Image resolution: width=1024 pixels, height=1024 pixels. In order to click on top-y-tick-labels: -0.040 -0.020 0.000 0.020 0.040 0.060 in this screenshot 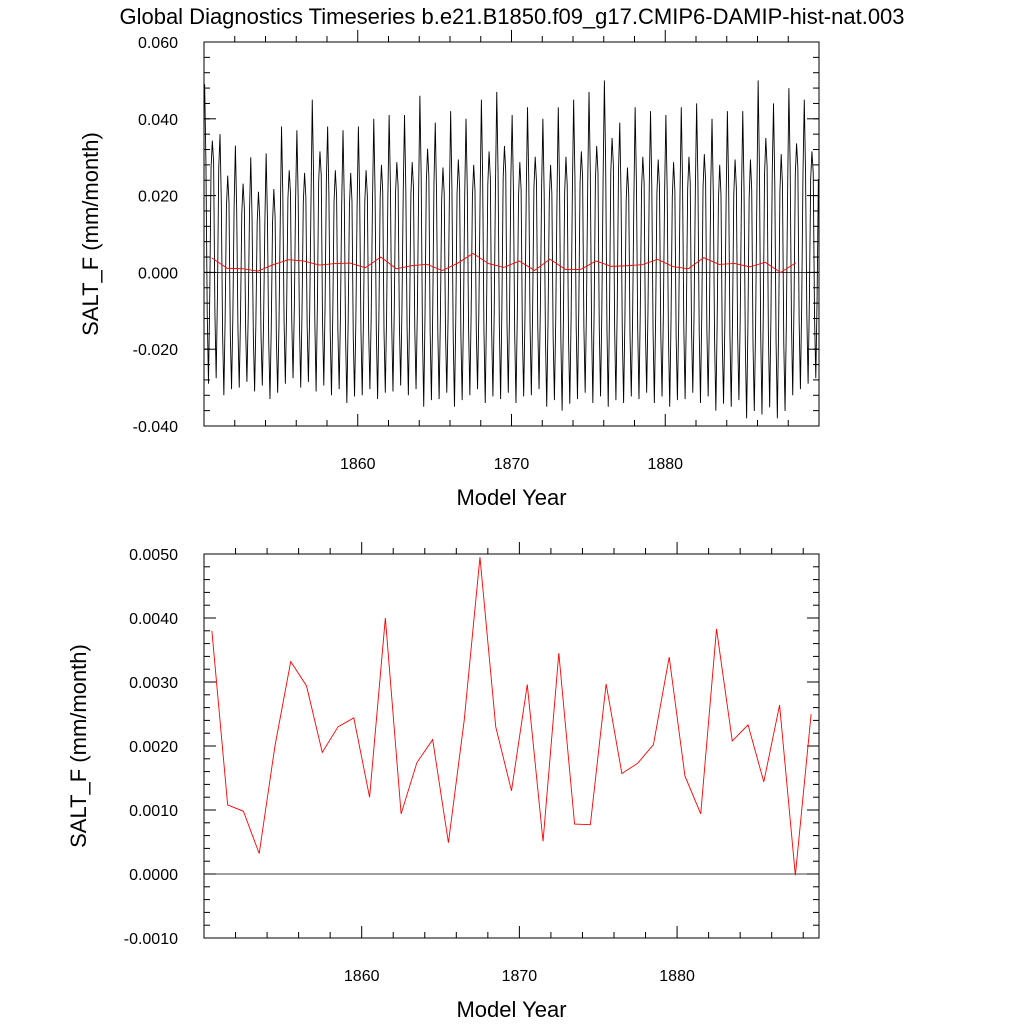, I will do `click(155, 235)`.